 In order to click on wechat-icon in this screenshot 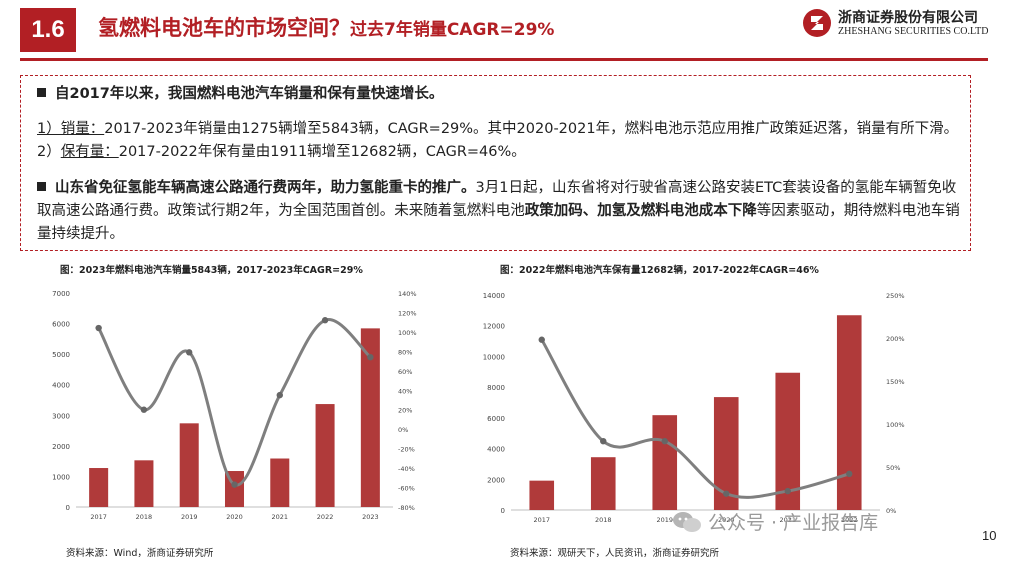, I will do `click(687, 521)`.